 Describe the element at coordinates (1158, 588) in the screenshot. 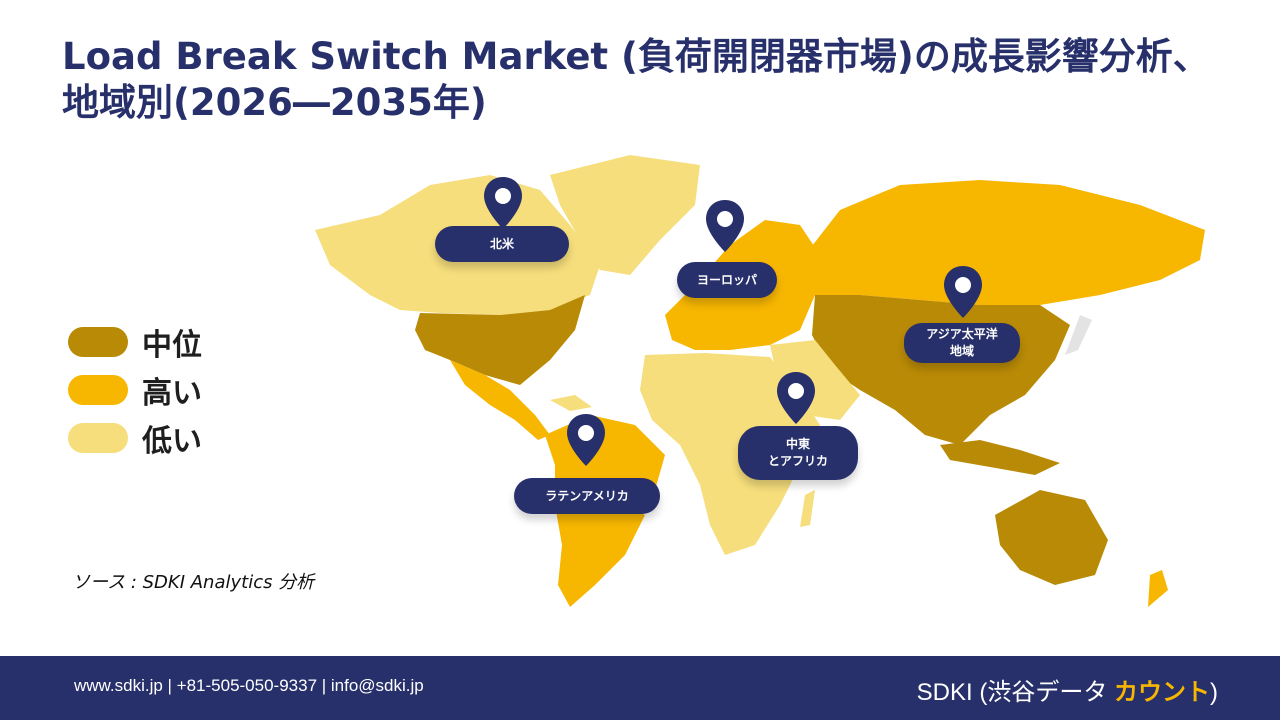

I see `new-zealand-shape` at that location.